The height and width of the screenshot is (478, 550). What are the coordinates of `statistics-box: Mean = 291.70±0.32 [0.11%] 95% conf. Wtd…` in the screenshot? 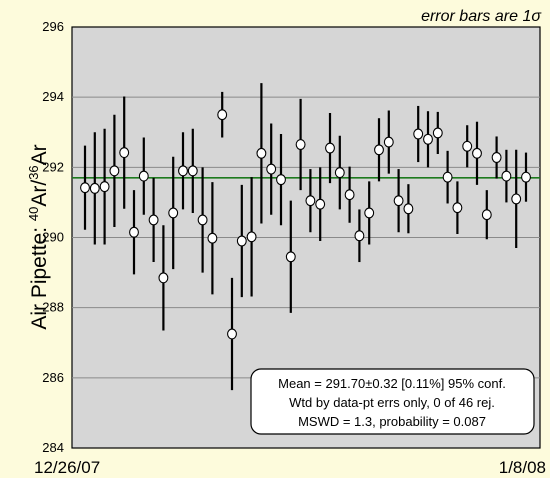 It's located at (392, 401).